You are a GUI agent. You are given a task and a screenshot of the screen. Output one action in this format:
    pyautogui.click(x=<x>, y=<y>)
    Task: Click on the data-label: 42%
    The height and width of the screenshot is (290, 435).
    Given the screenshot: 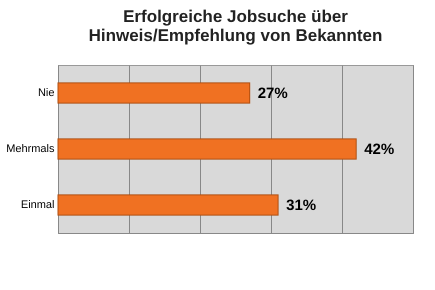 What is the action you would take?
    pyautogui.click(x=379, y=149)
    